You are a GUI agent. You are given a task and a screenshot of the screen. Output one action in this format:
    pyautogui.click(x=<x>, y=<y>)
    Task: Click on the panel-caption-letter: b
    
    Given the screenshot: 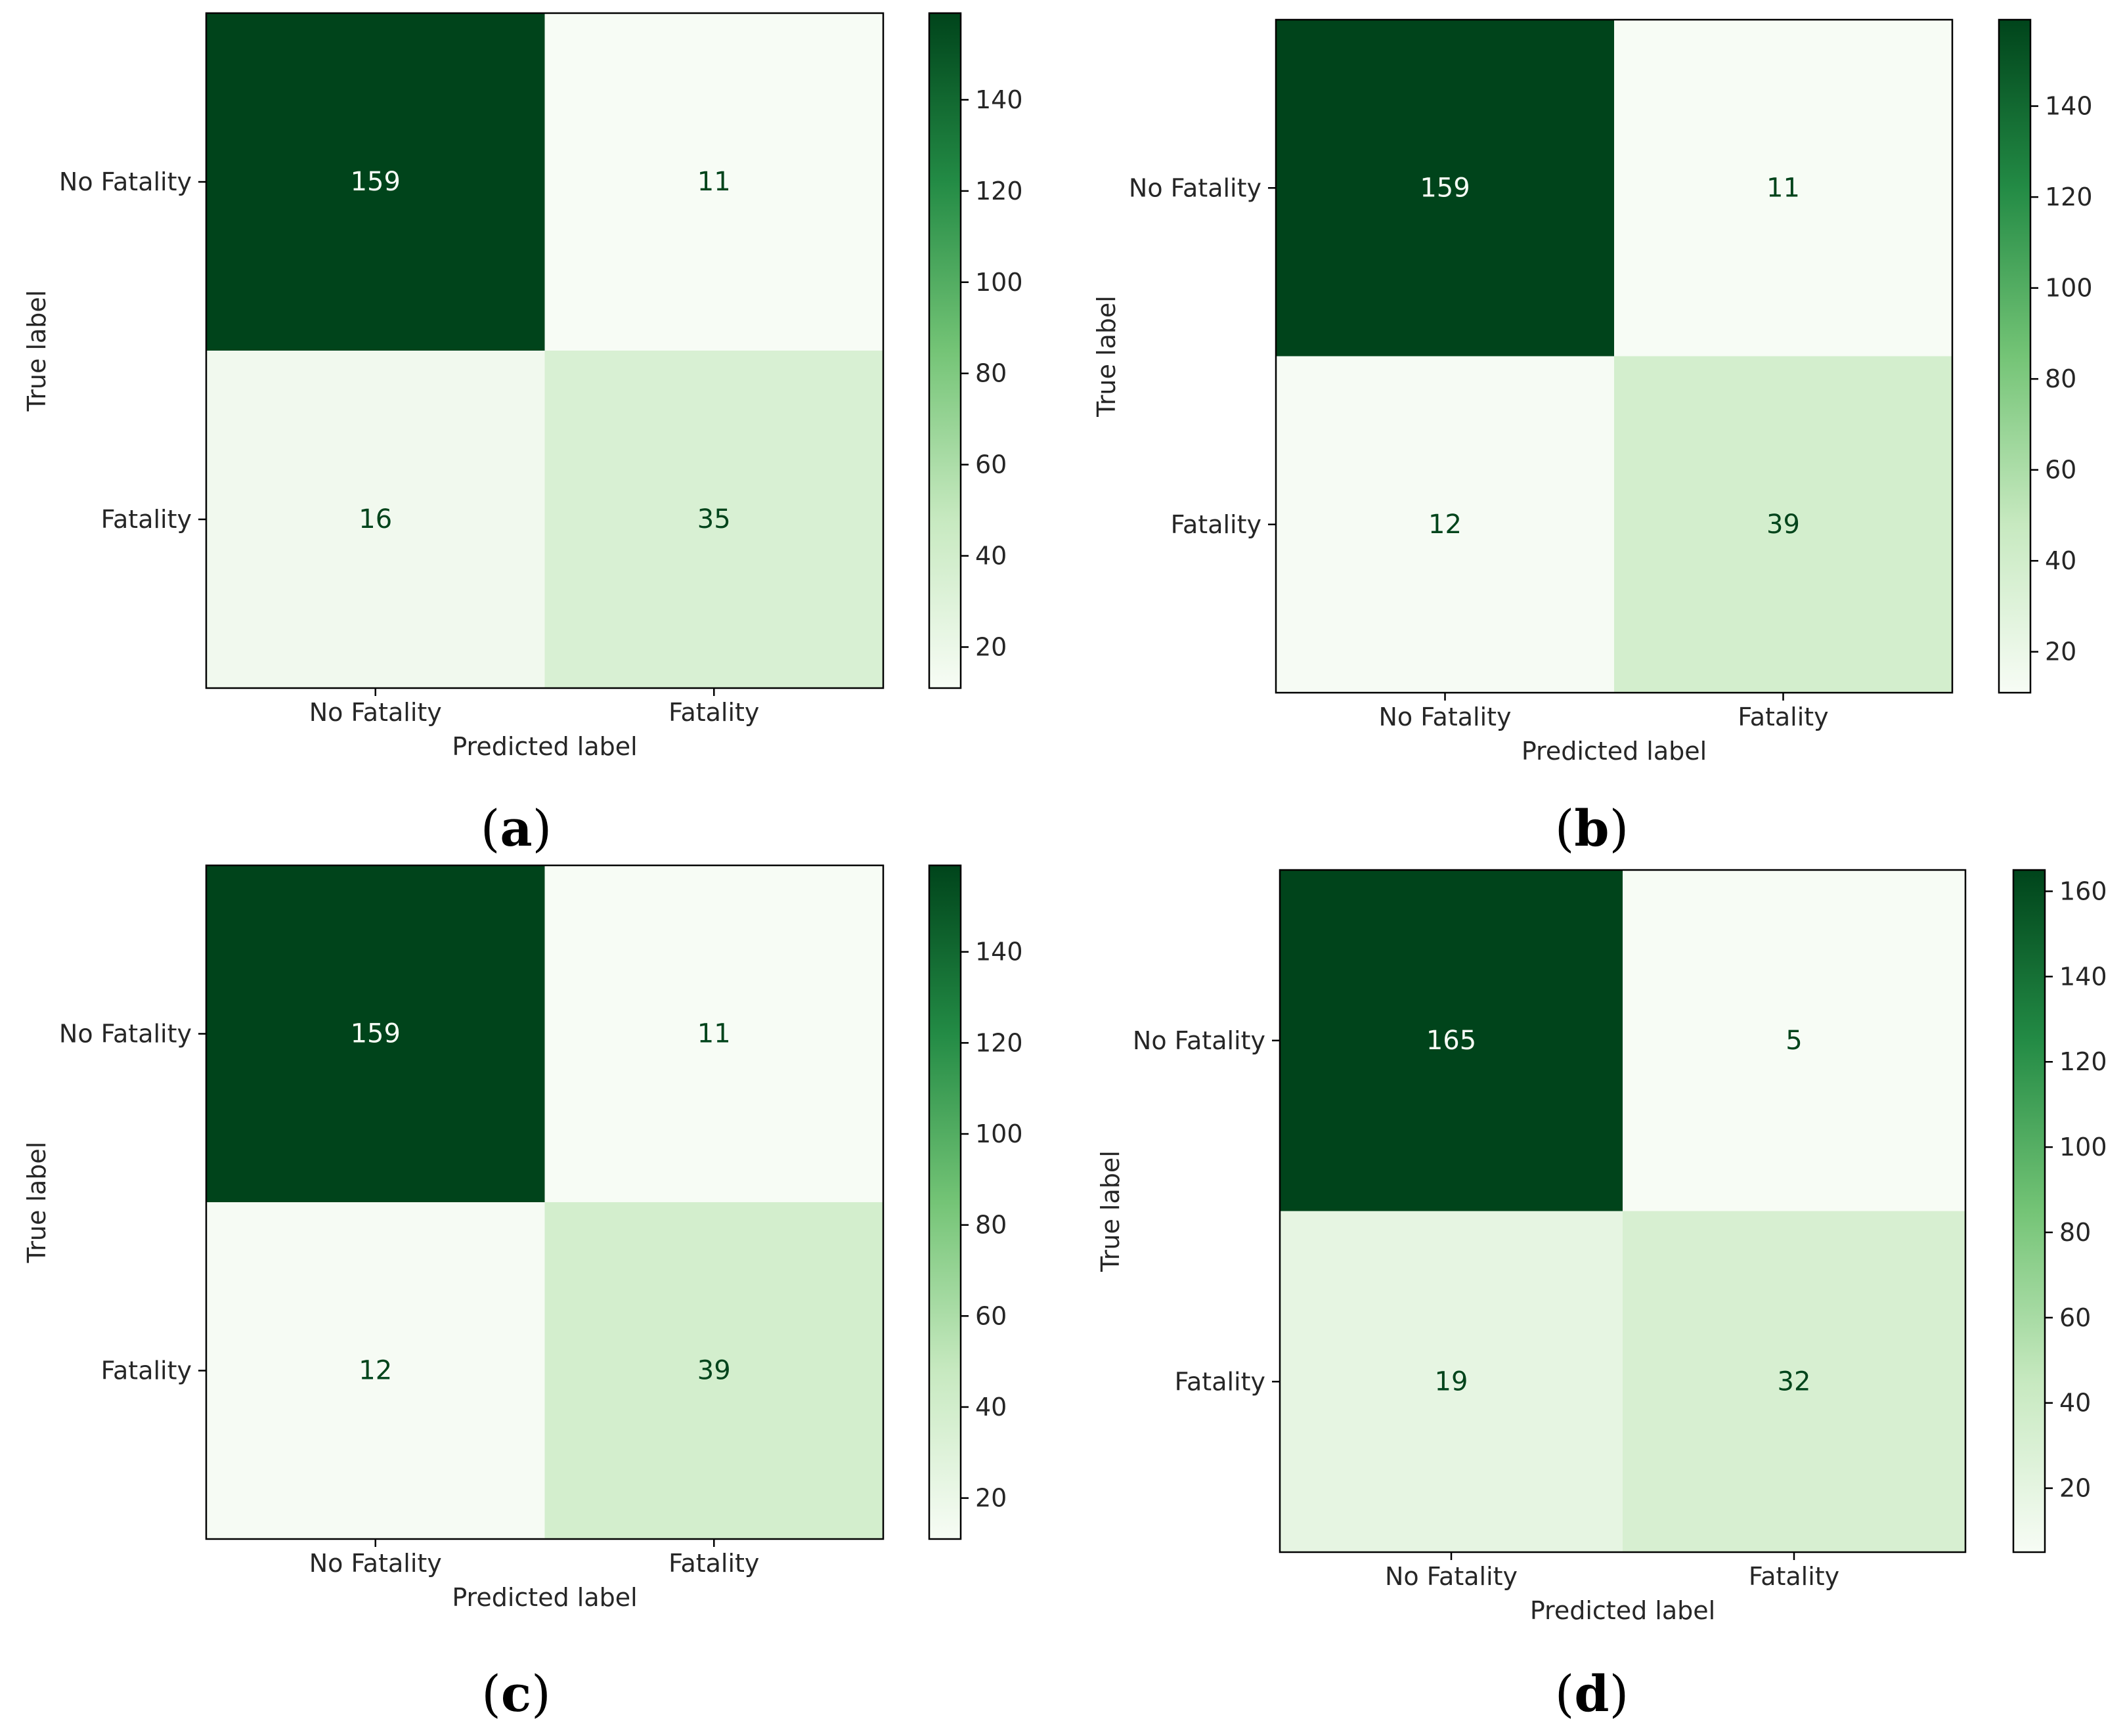 What is the action you would take?
    pyautogui.click(x=1591, y=828)
    